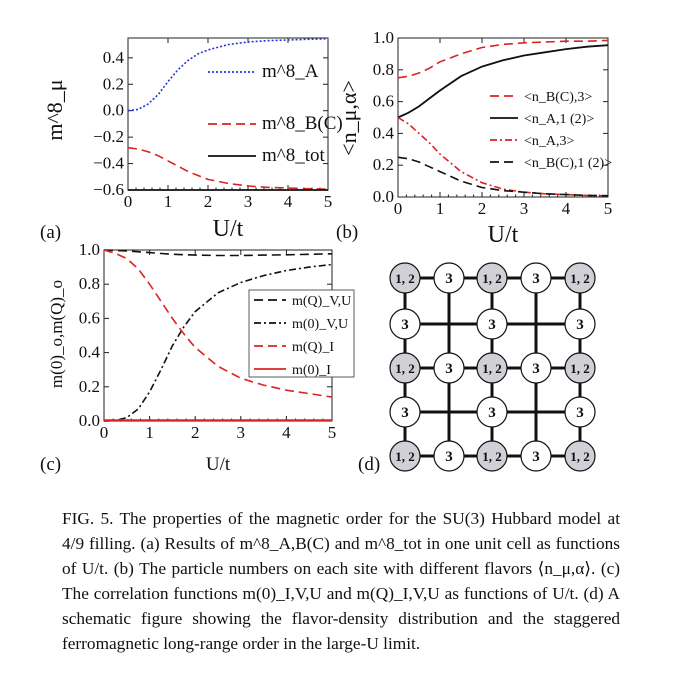 This screenshot has height=695, width=693. What do you see at coordinates (549, 141) in the screenshot?
I see `legend-label-3: <n_A,3>` at bounding box center [549, 141].